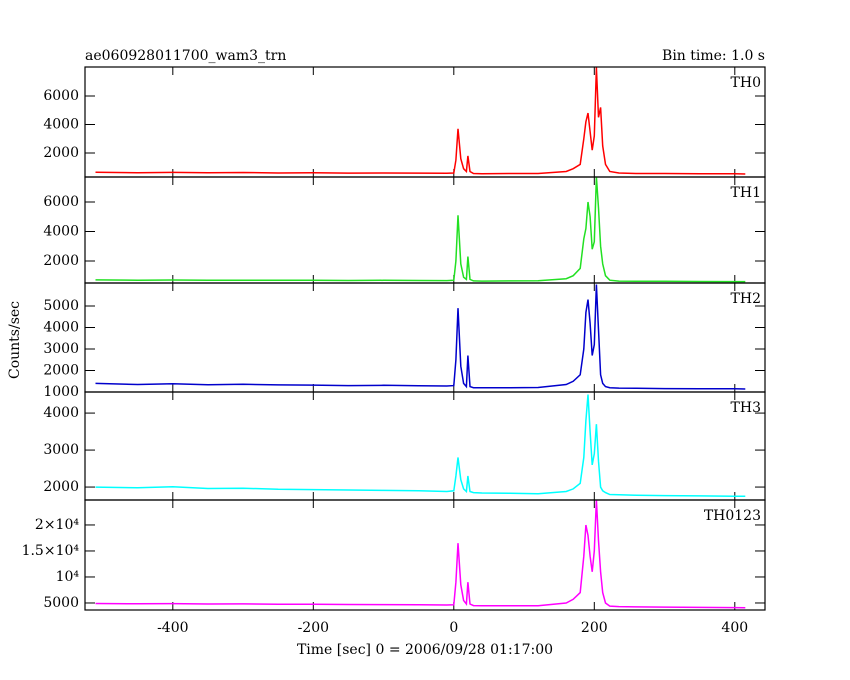 The height and width of the screenshot is (680, 850). What do you see at coordinates (425, 650) in the screenshot?
I see `x-axis-label: Time [sec] 0 = 2006/09/28 01:17:00` at bounding box center [425, 650].